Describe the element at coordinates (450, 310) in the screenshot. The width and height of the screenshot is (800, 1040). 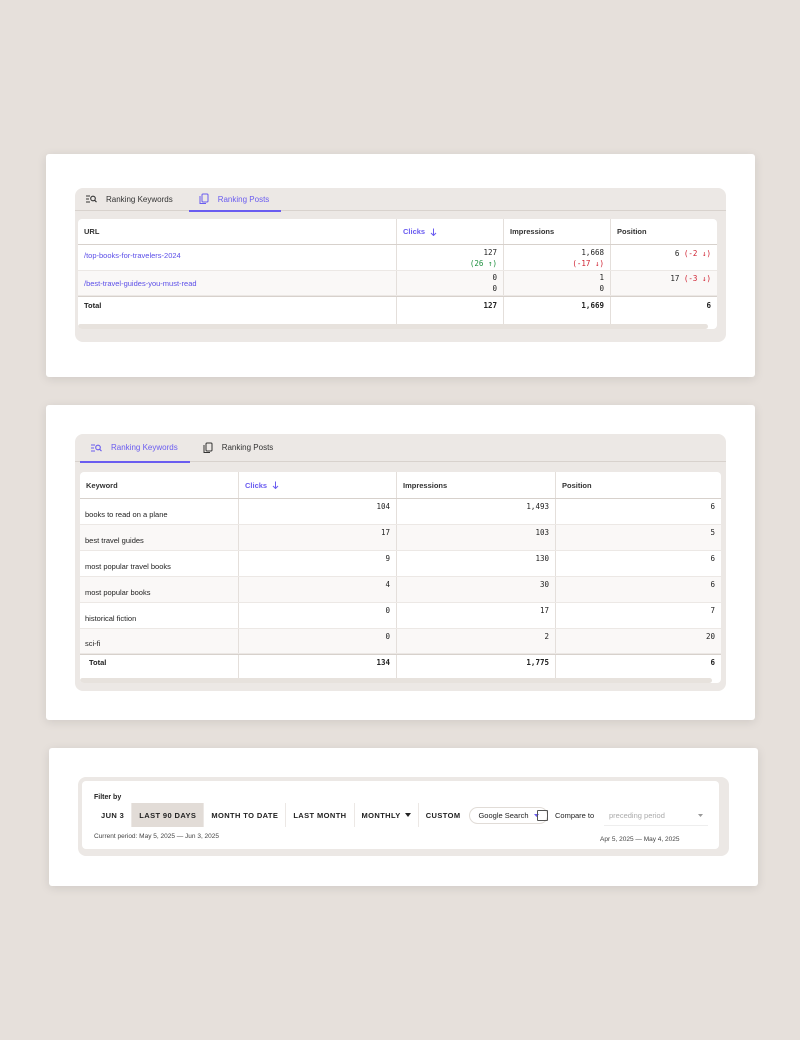
I see `total-clicks: 127` at that location.